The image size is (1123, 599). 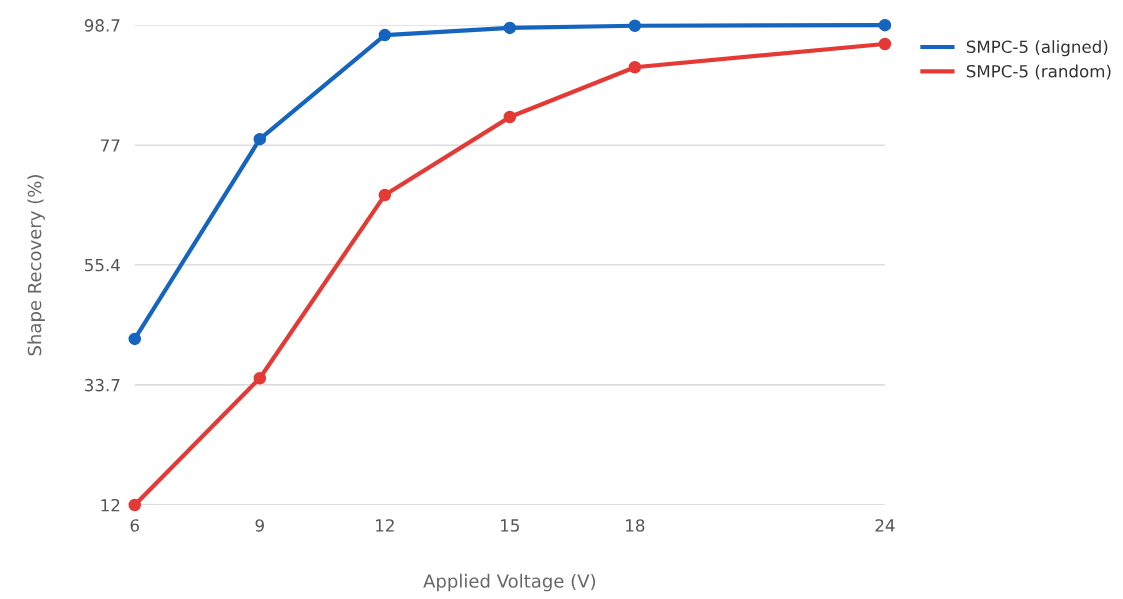 I want to click on x-tick-label: 24, so click(x=885, y=525).